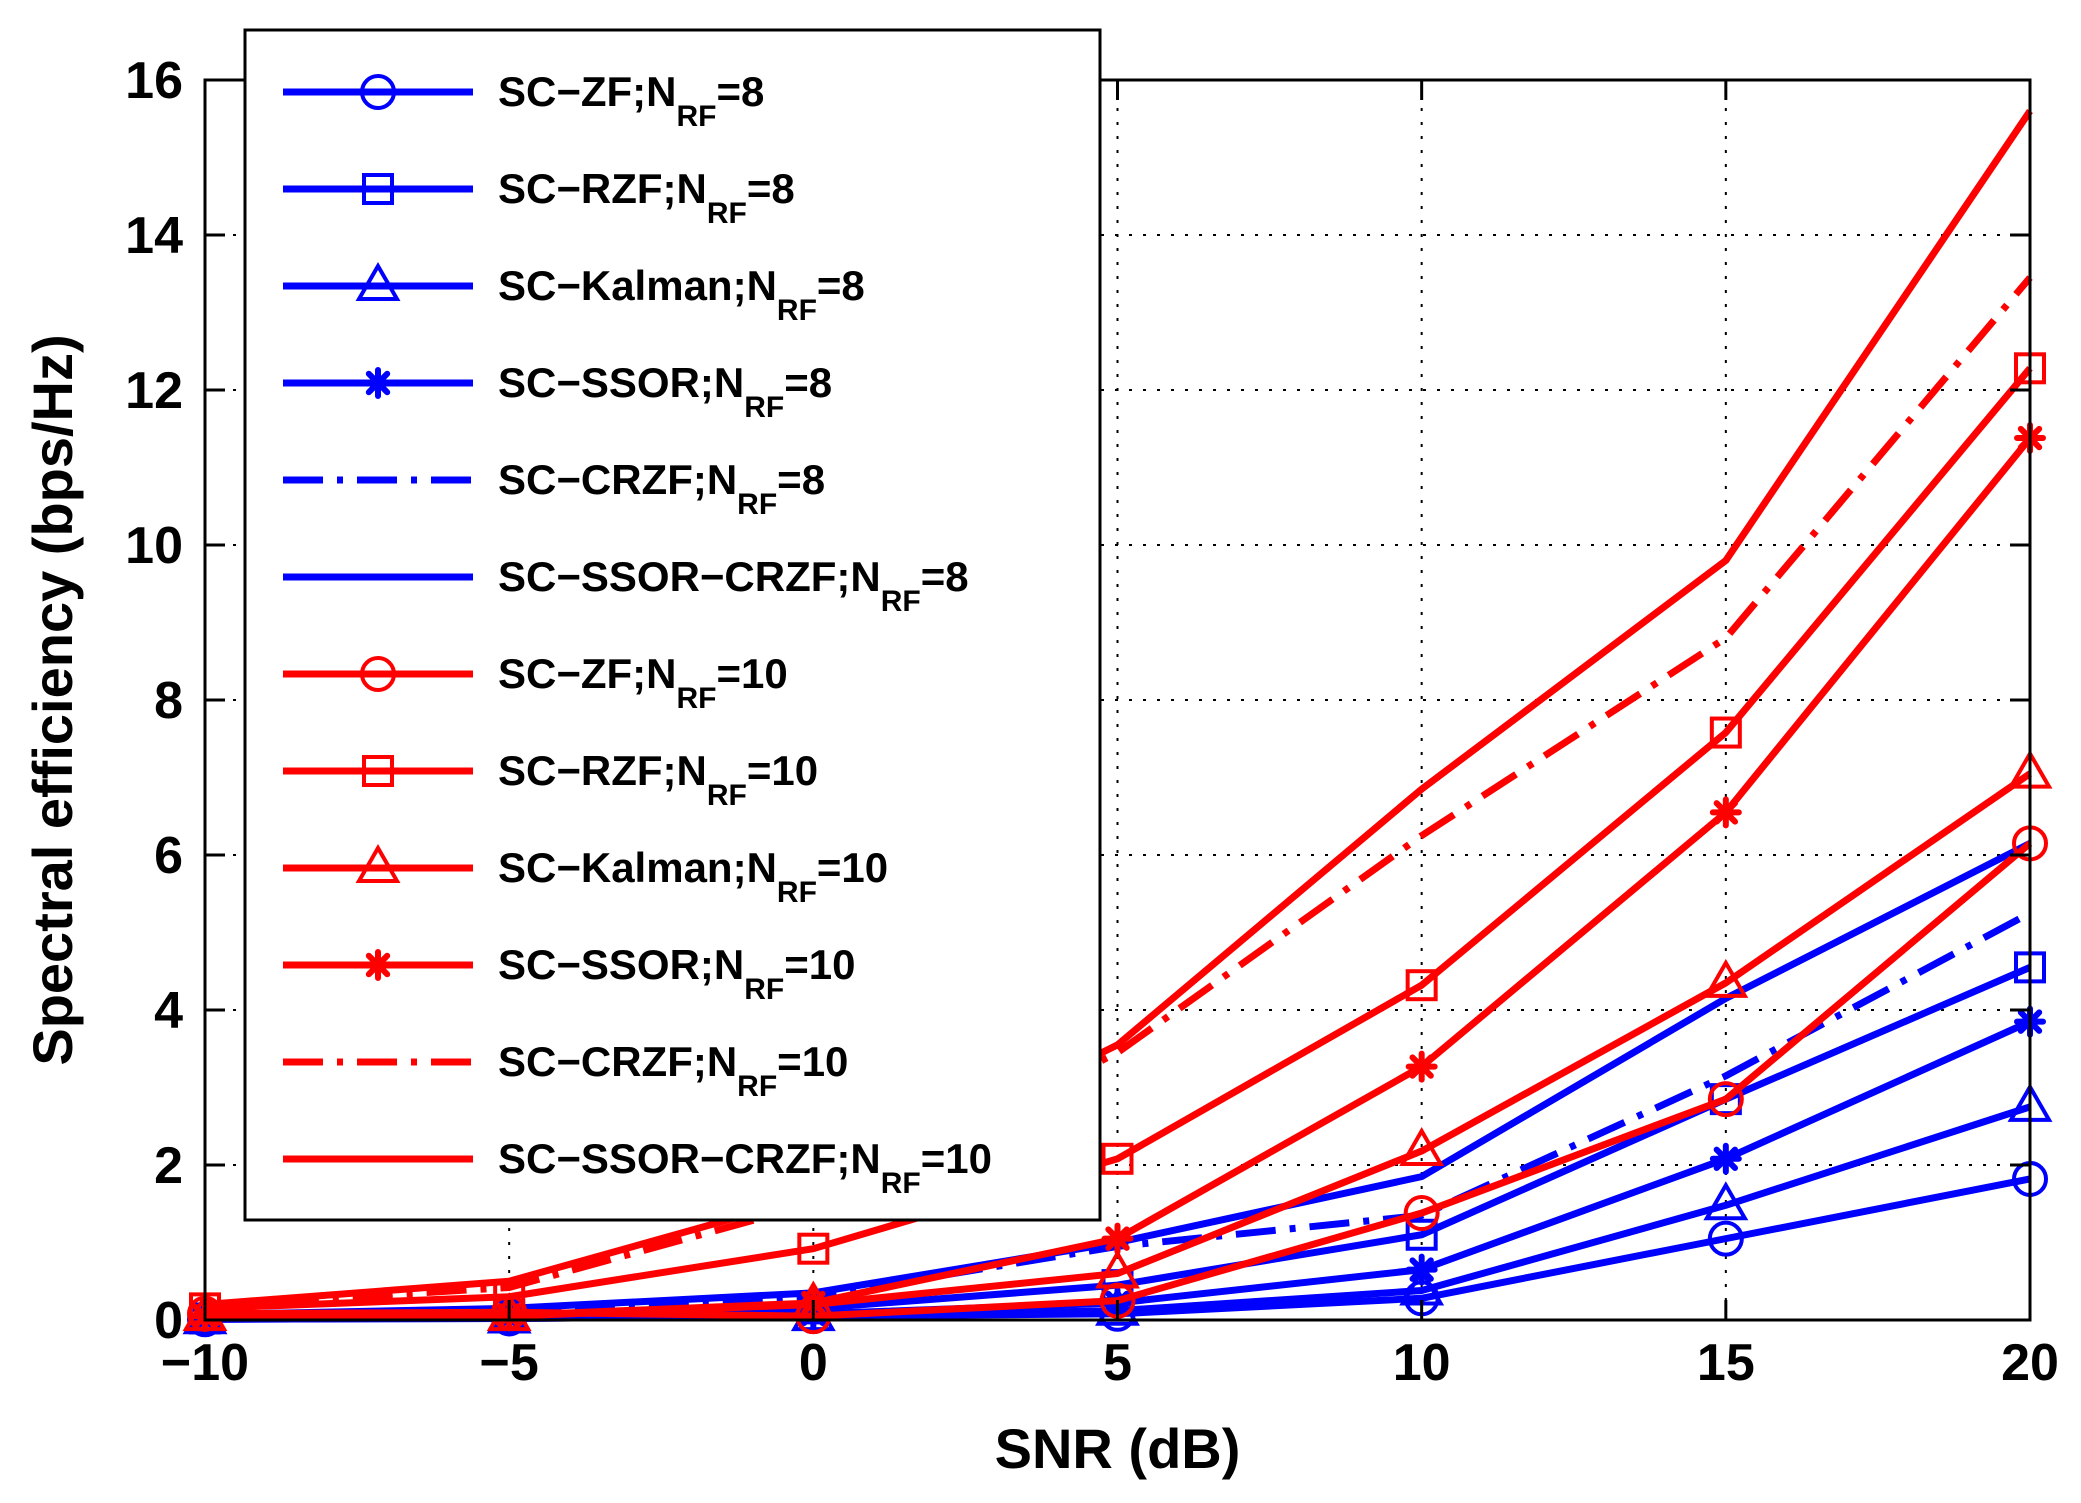  Describe the element at coordinates (509, 1363) in the screenshot. I see `x-tick-label: −5` at that location.